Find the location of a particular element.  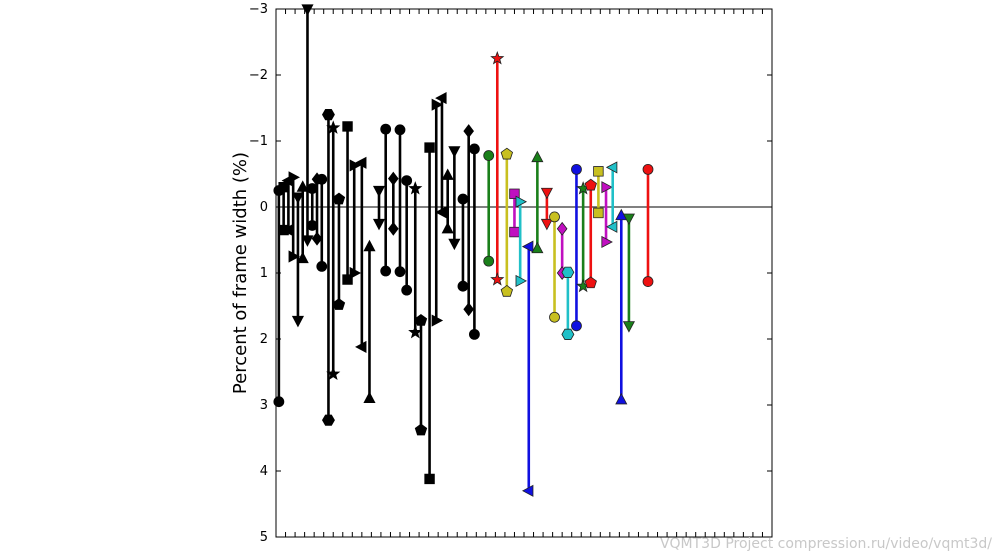

y-tick-label: −2 is located at coordinates (258, 75).